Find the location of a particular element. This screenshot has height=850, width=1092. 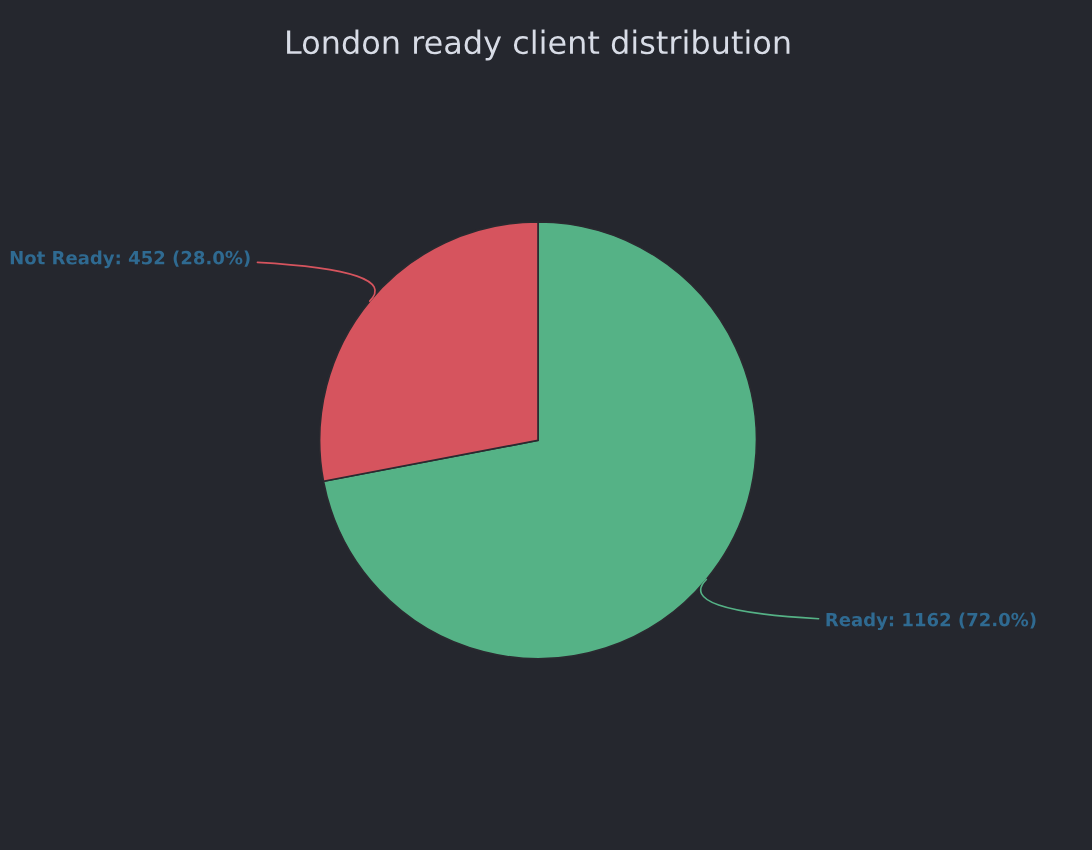

chart-title: London ready client distribution is located at coordinates (538, 45).